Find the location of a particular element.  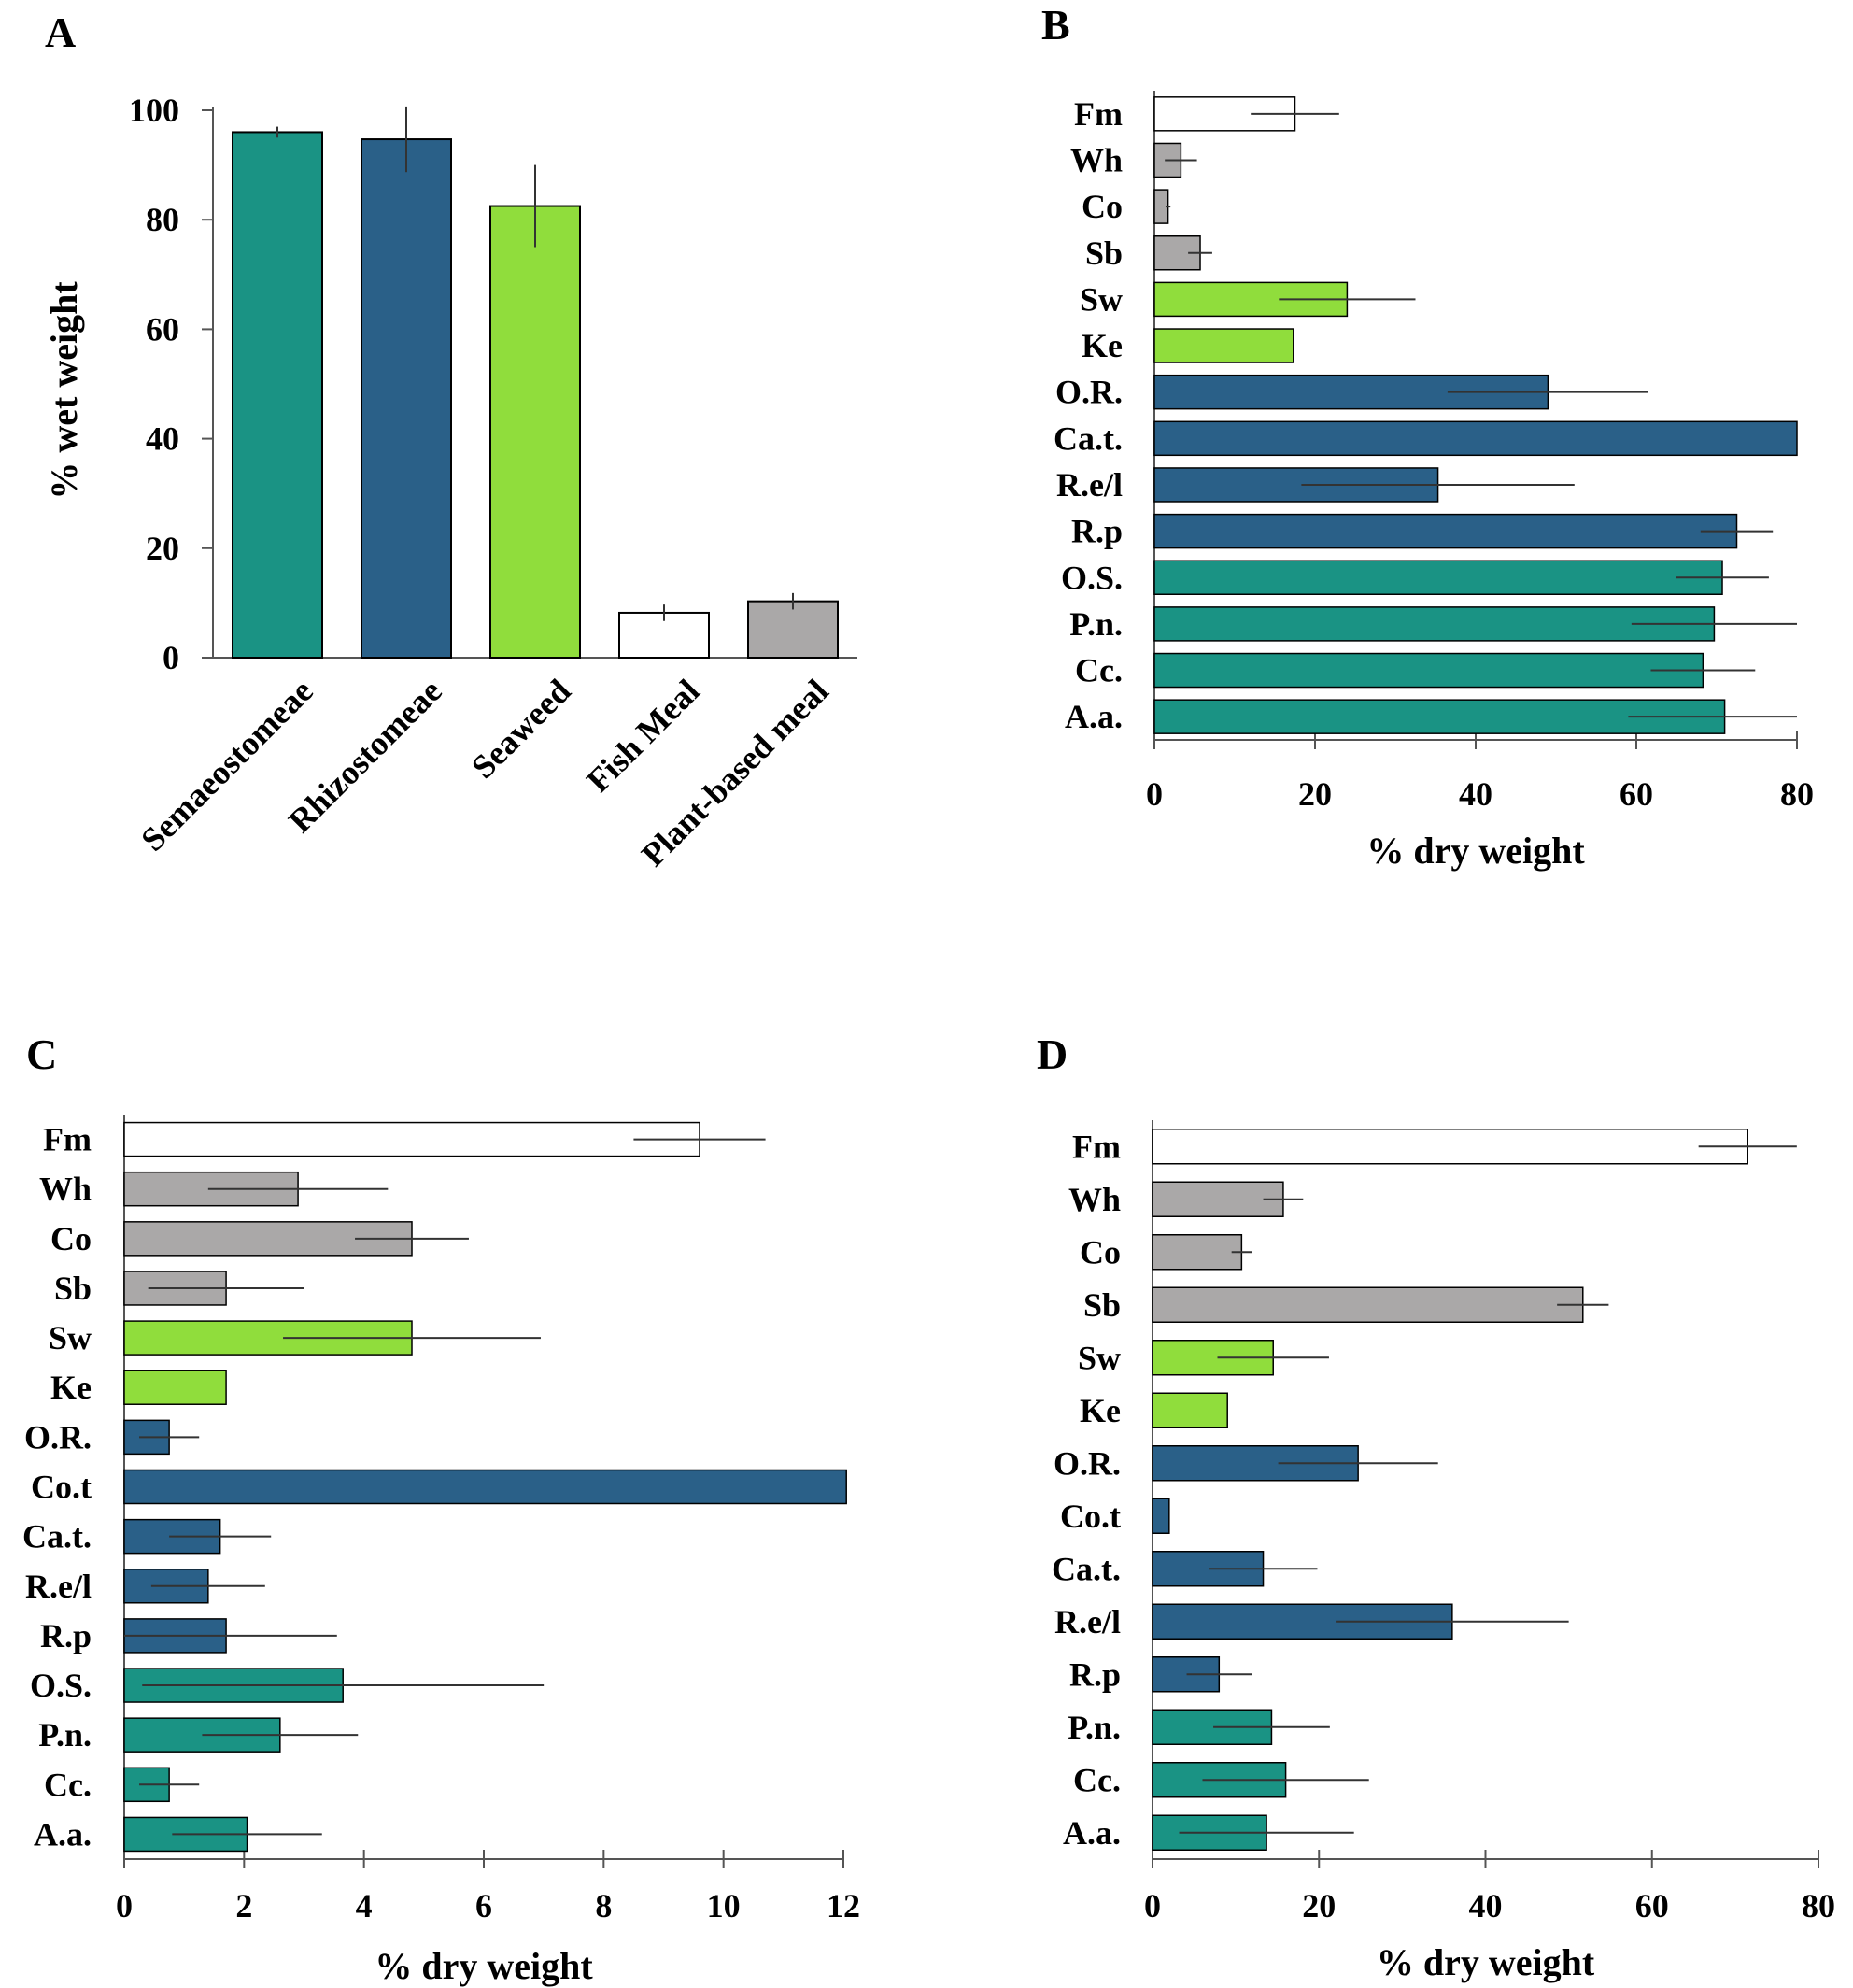

y-tick-label: 40 is located at coordinates (162, 439).